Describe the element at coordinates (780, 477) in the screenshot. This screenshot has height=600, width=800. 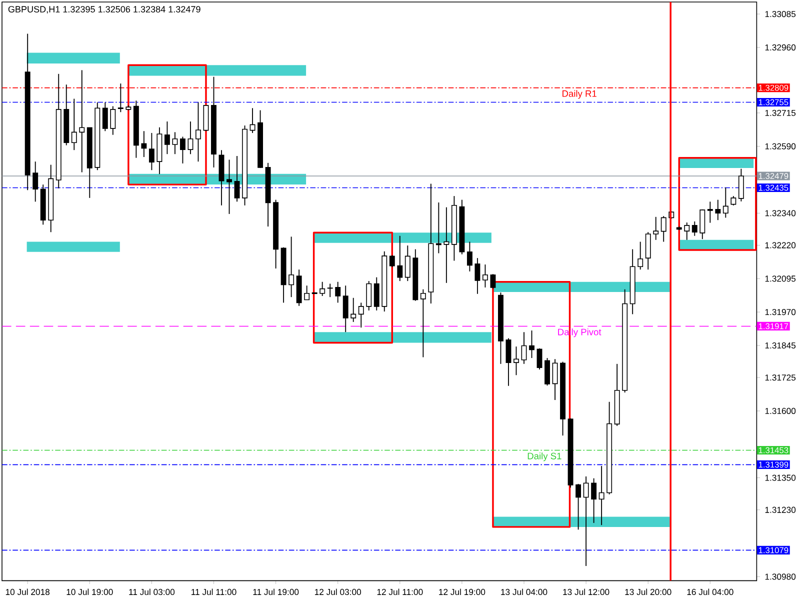
I see `y-tick-label: 1.31350` at that location.